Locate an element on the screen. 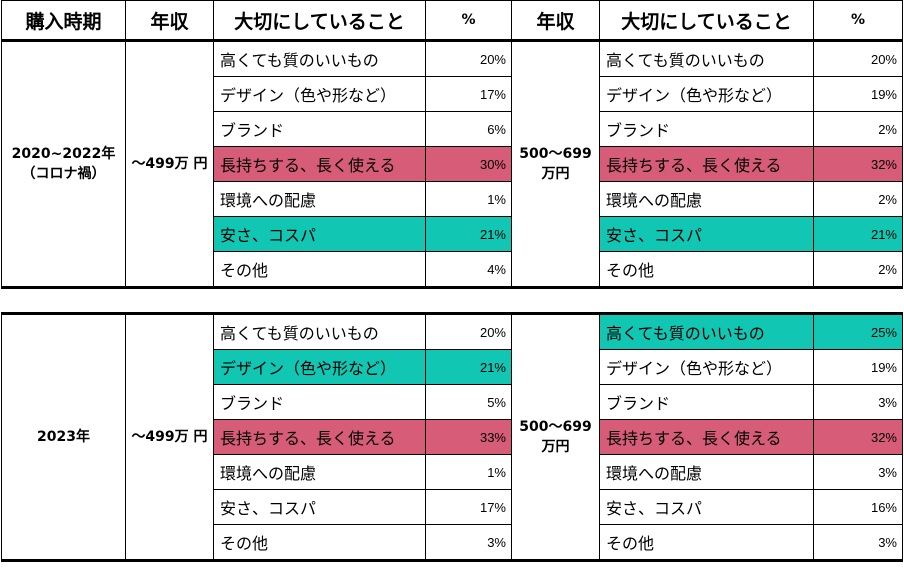 The width and height of the screenshot is (904, 569). percent-value-left: 3% is located at coordinates (468, 543).